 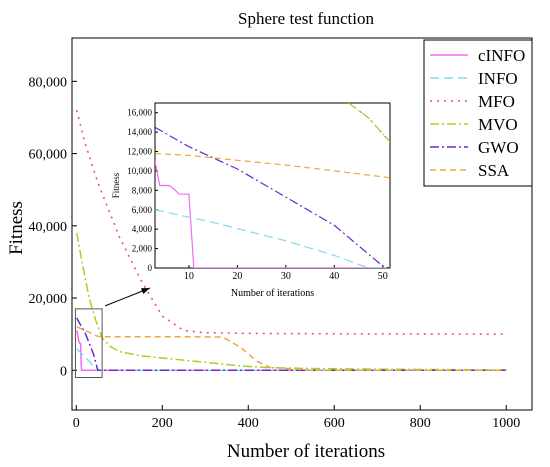 What do you see at coordinates (48, 82) in the screenshot?
I see `y-tick-label: 80,000` at bounding box center [48, 82].